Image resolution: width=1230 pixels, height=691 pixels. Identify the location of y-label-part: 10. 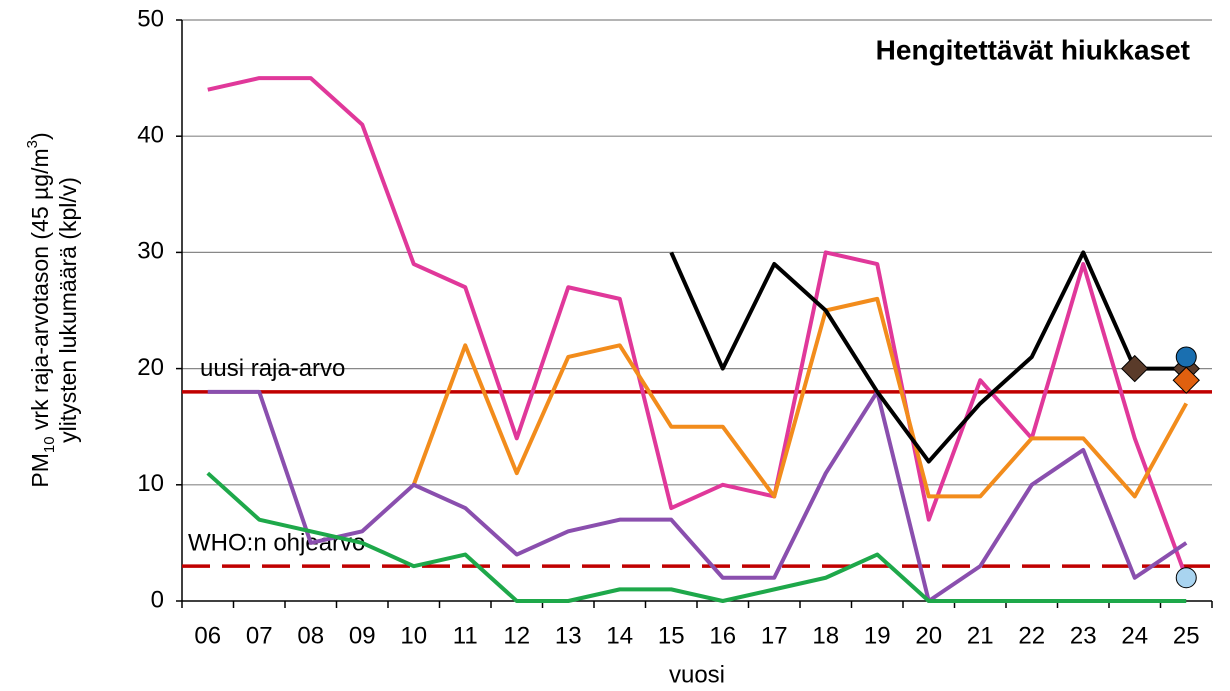
(49, 444).